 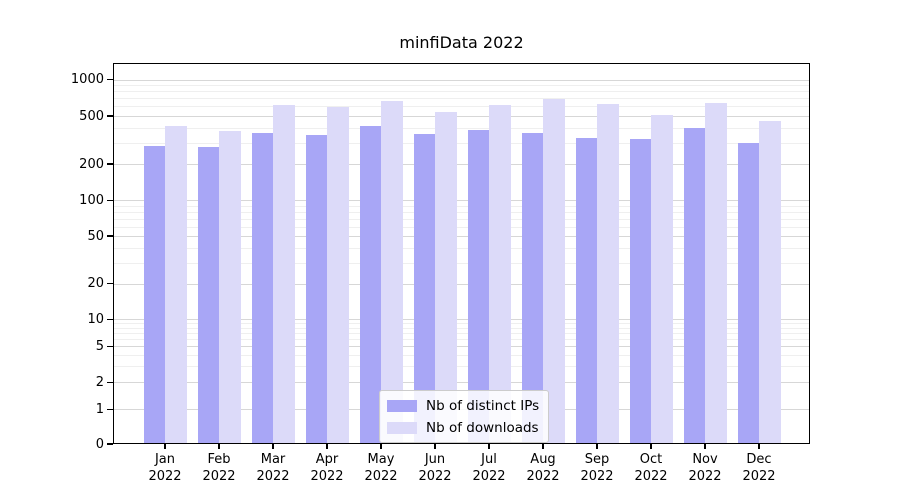 I want to click on legend-label-downloads: Nb of downloads, so click(x=482, y=427).